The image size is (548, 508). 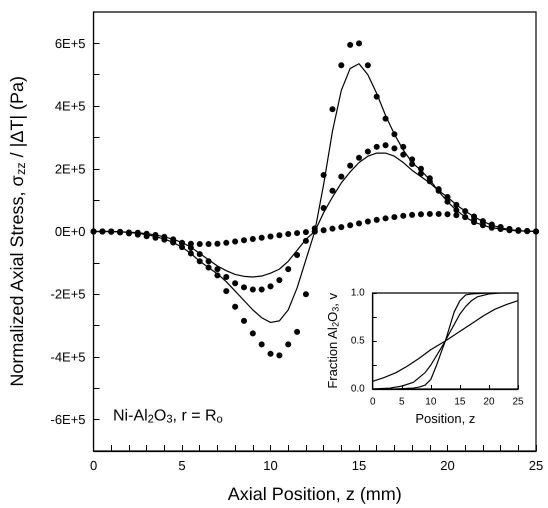 What do you see at coordinates (358, 389) in the screenshot?
I see `y-tick-label: 0.0` at bounding box center [358, 389].